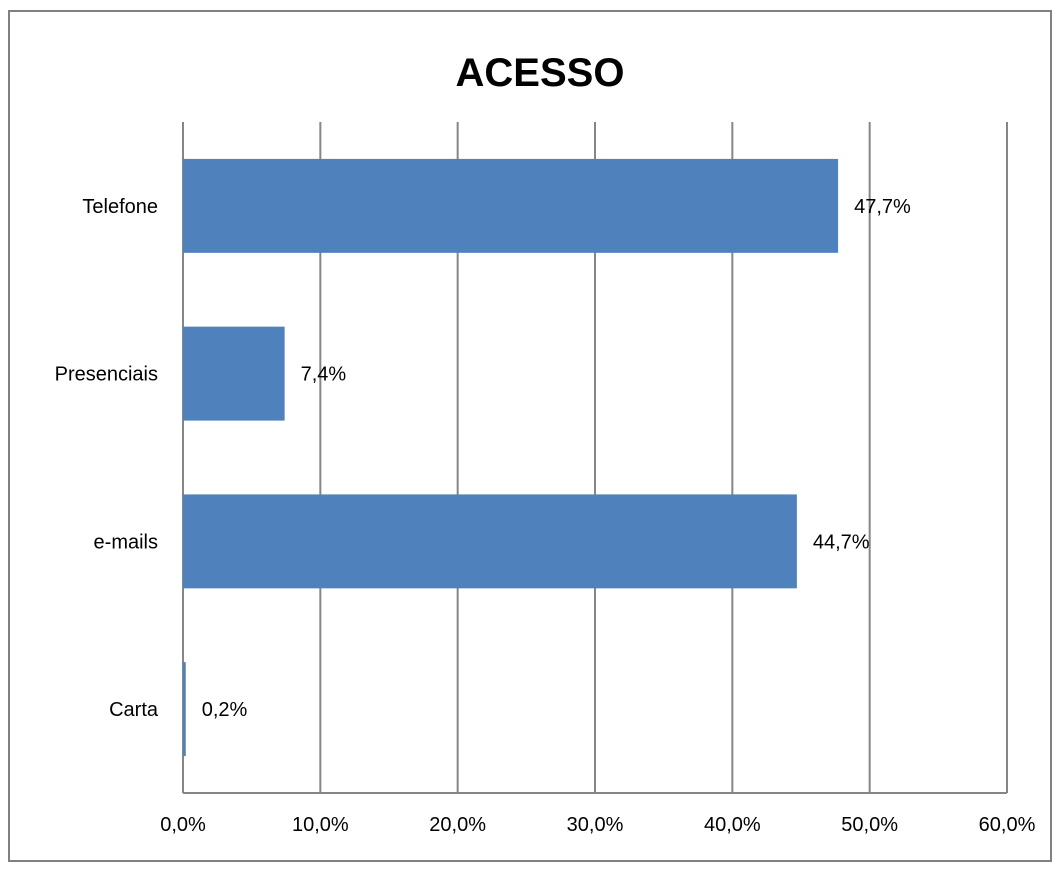 The height and width of the screenshot is (872, 1060). What do you see at coordinates (126, 542) in the screenshot?
I see `category-label: e-mails` at bounding box center [126, 542].